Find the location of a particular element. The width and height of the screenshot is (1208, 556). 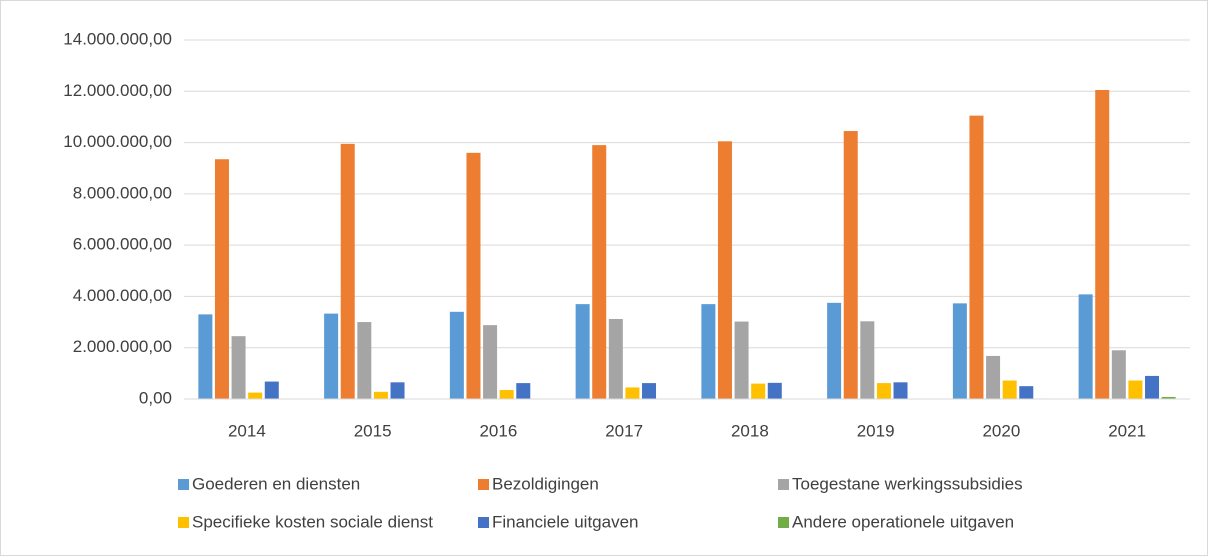

x-tick-label: 2016 is located at coordinates (498, 430).